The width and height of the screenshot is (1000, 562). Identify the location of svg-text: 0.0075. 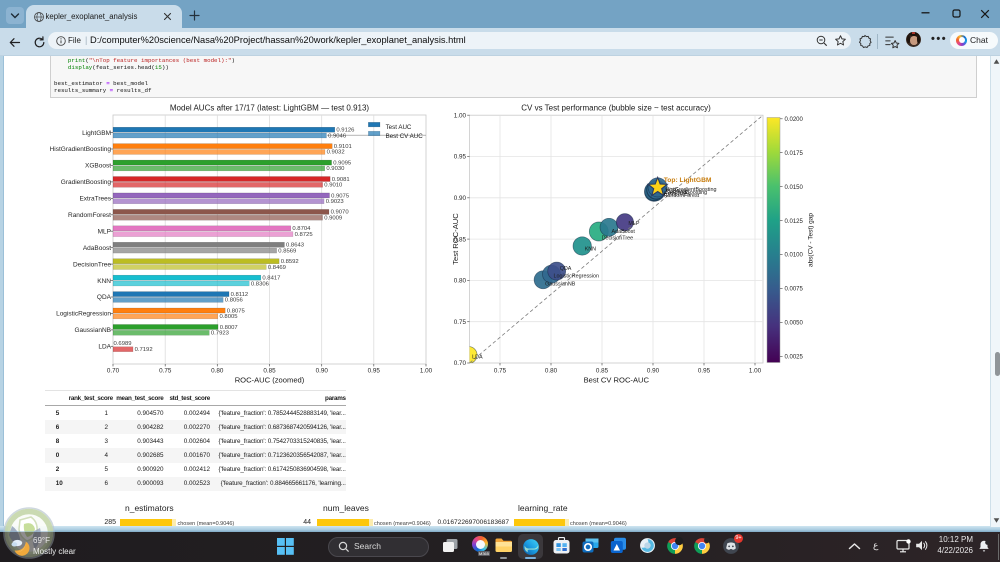
(794, 290).